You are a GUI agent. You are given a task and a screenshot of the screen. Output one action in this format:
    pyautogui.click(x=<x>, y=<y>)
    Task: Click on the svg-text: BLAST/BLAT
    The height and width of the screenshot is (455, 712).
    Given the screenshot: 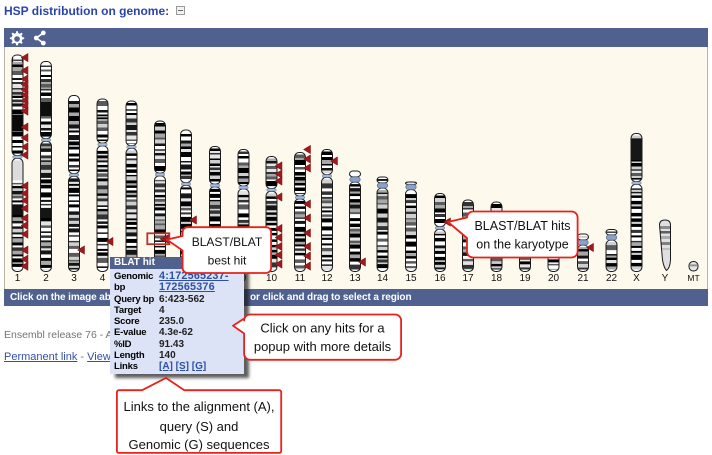 What is the action you would take?
    pyautogui.click(x=227, y=242)
    